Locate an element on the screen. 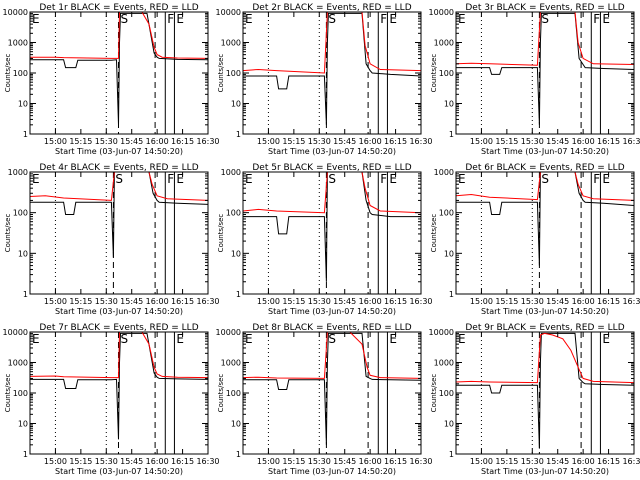 This screenshot has height=480, width=640. chart-title: Det 3r BLACK = Events, RED = LLD is located at coordinates (544, 8).